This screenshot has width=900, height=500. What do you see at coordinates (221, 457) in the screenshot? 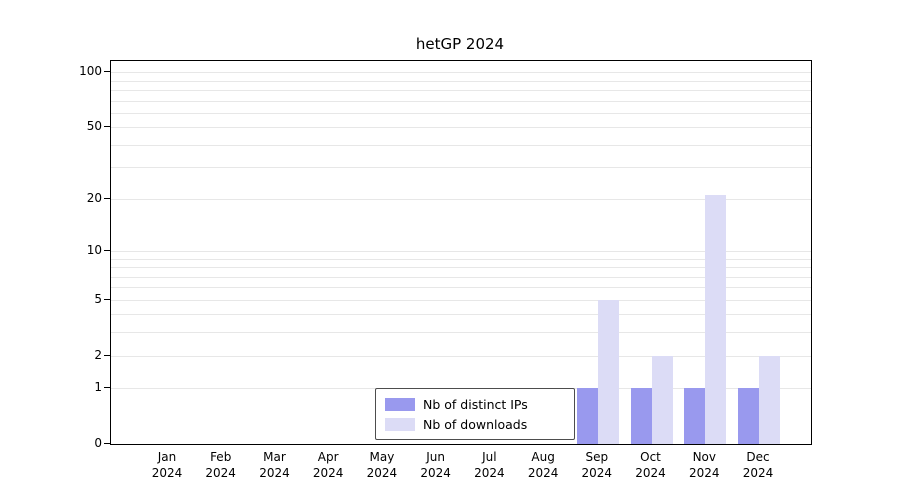
I see `x-tick-month: Feb` at bounding box center [221, 457].